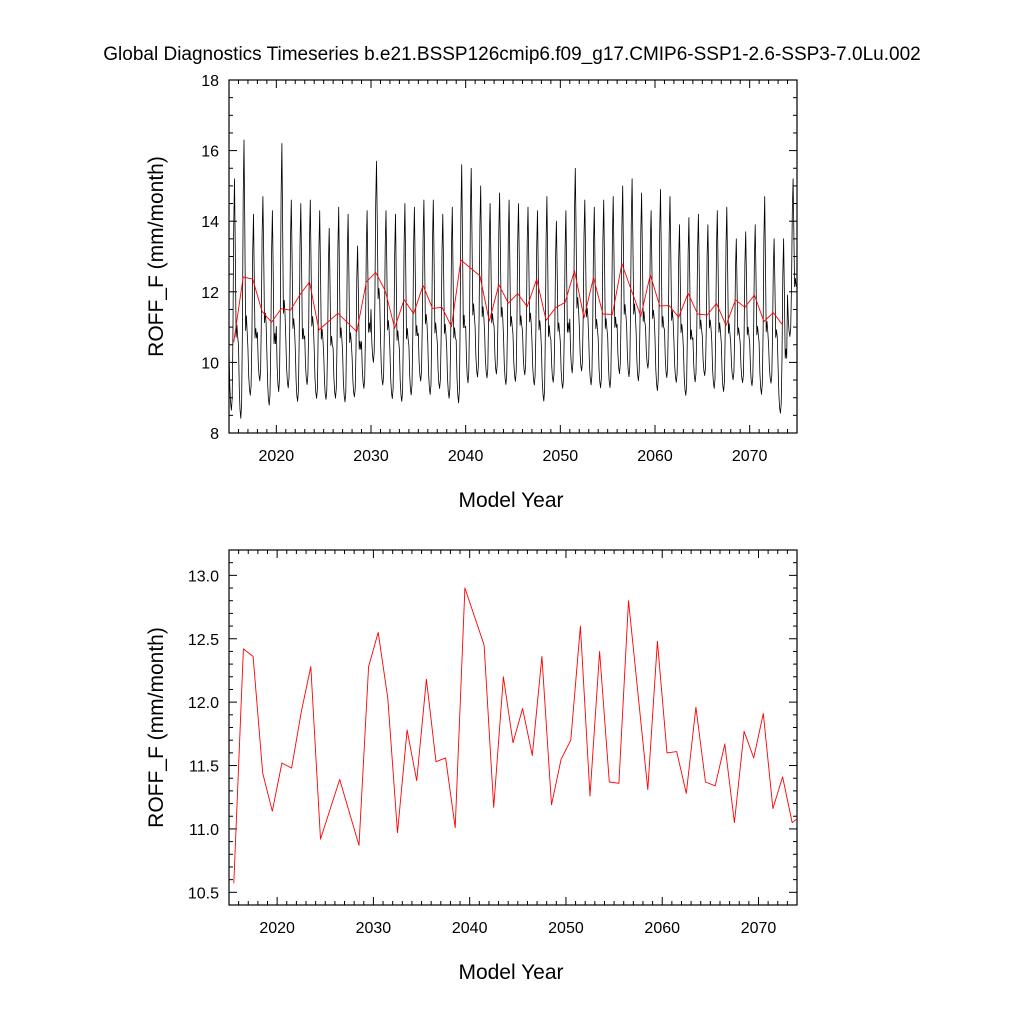 This screenshot has height=1024, width=1024. I want to click on y-tick-label: 13.0, so click(203, 576).